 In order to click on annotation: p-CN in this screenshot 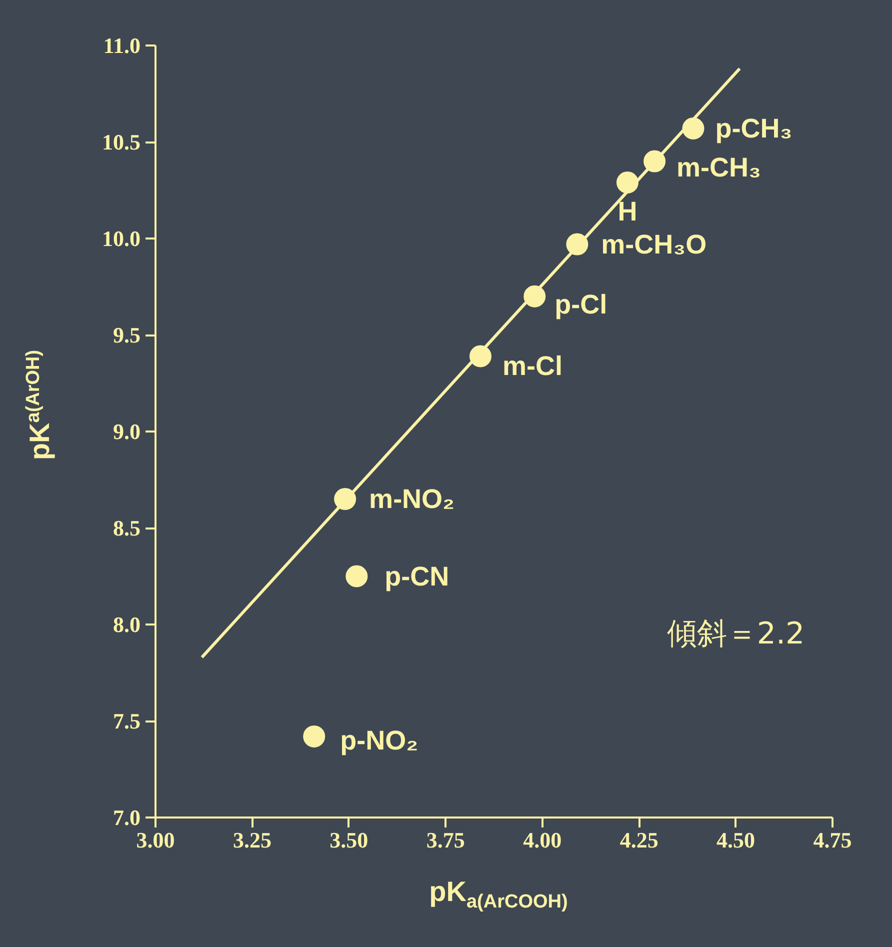, I will do `click(417, 576)`.